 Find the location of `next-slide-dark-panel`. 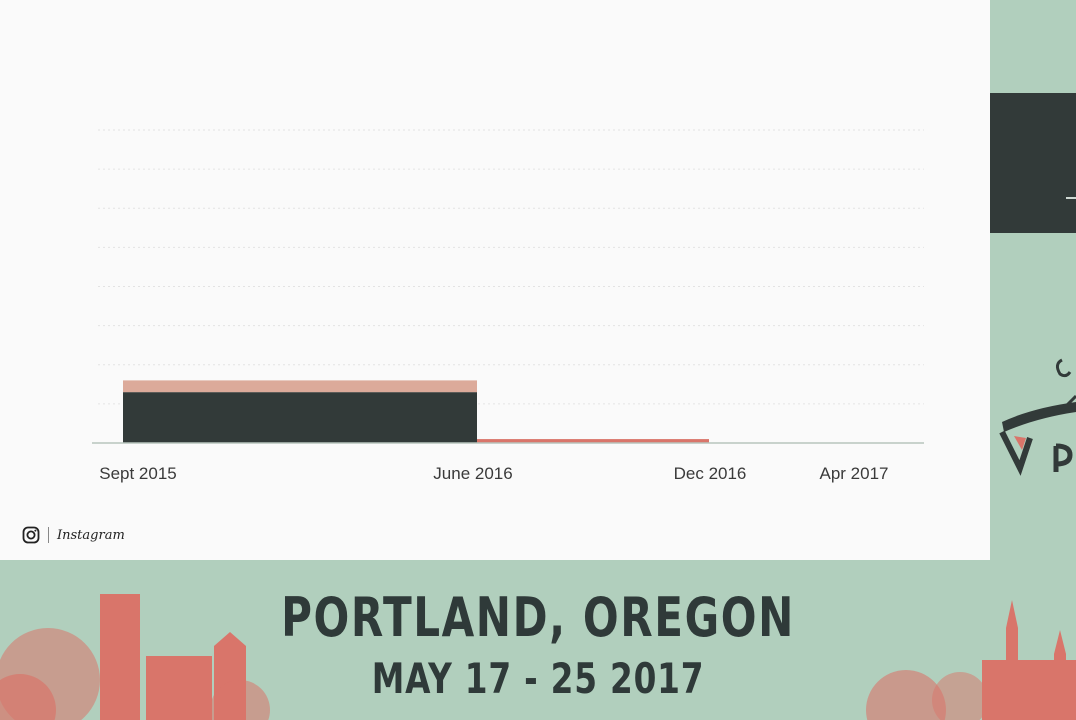

next-slide-dark-panel is located at coordinates (1033, 163).